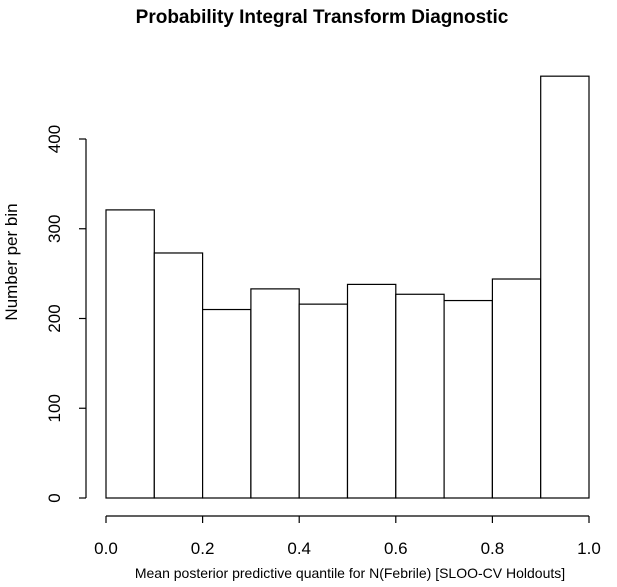  Describe the element at coordinates (54, 229) in the screenshot. I see `y-tick-label-3: 300` at that location.